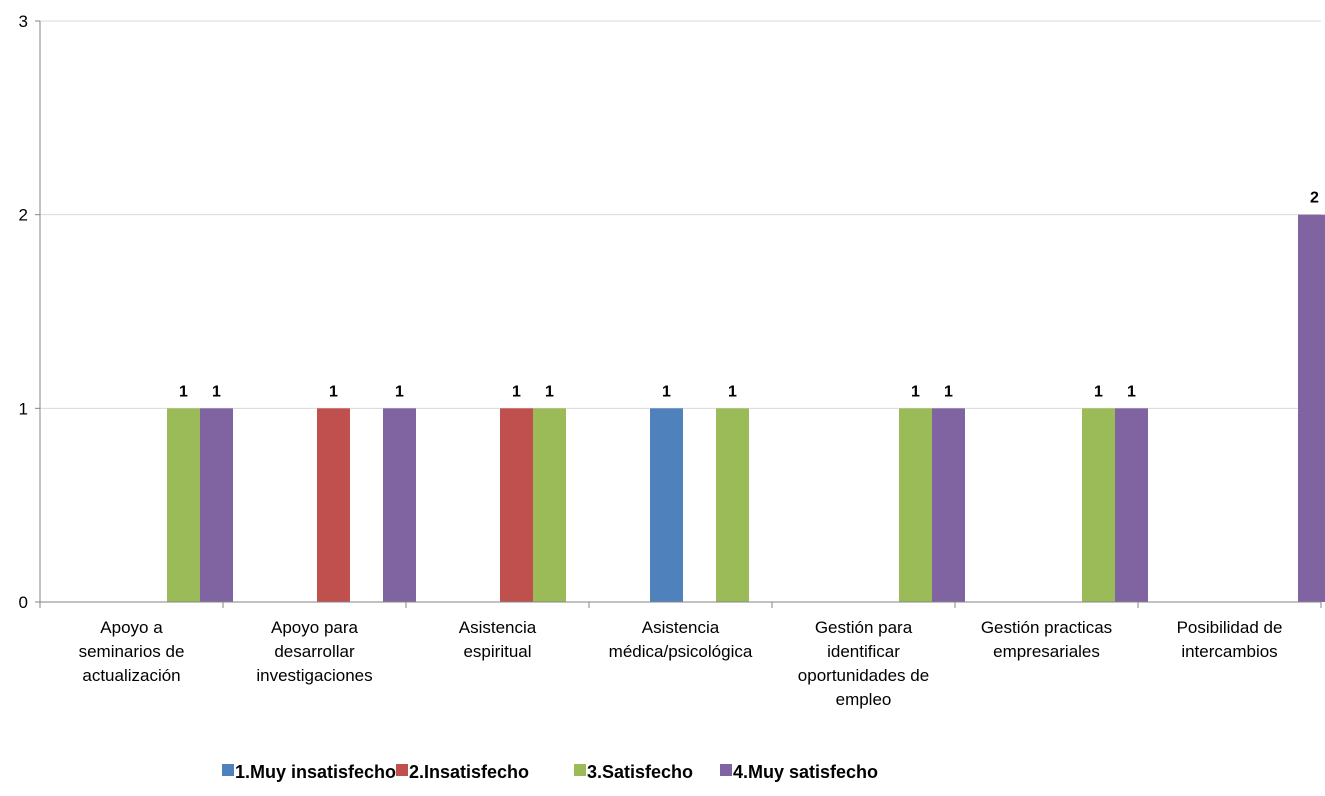  What do you see at coordinates (863, 675) in the screenshot?
I see `x-category-label-line: oportunidades de` at bounding box center [863, 675].